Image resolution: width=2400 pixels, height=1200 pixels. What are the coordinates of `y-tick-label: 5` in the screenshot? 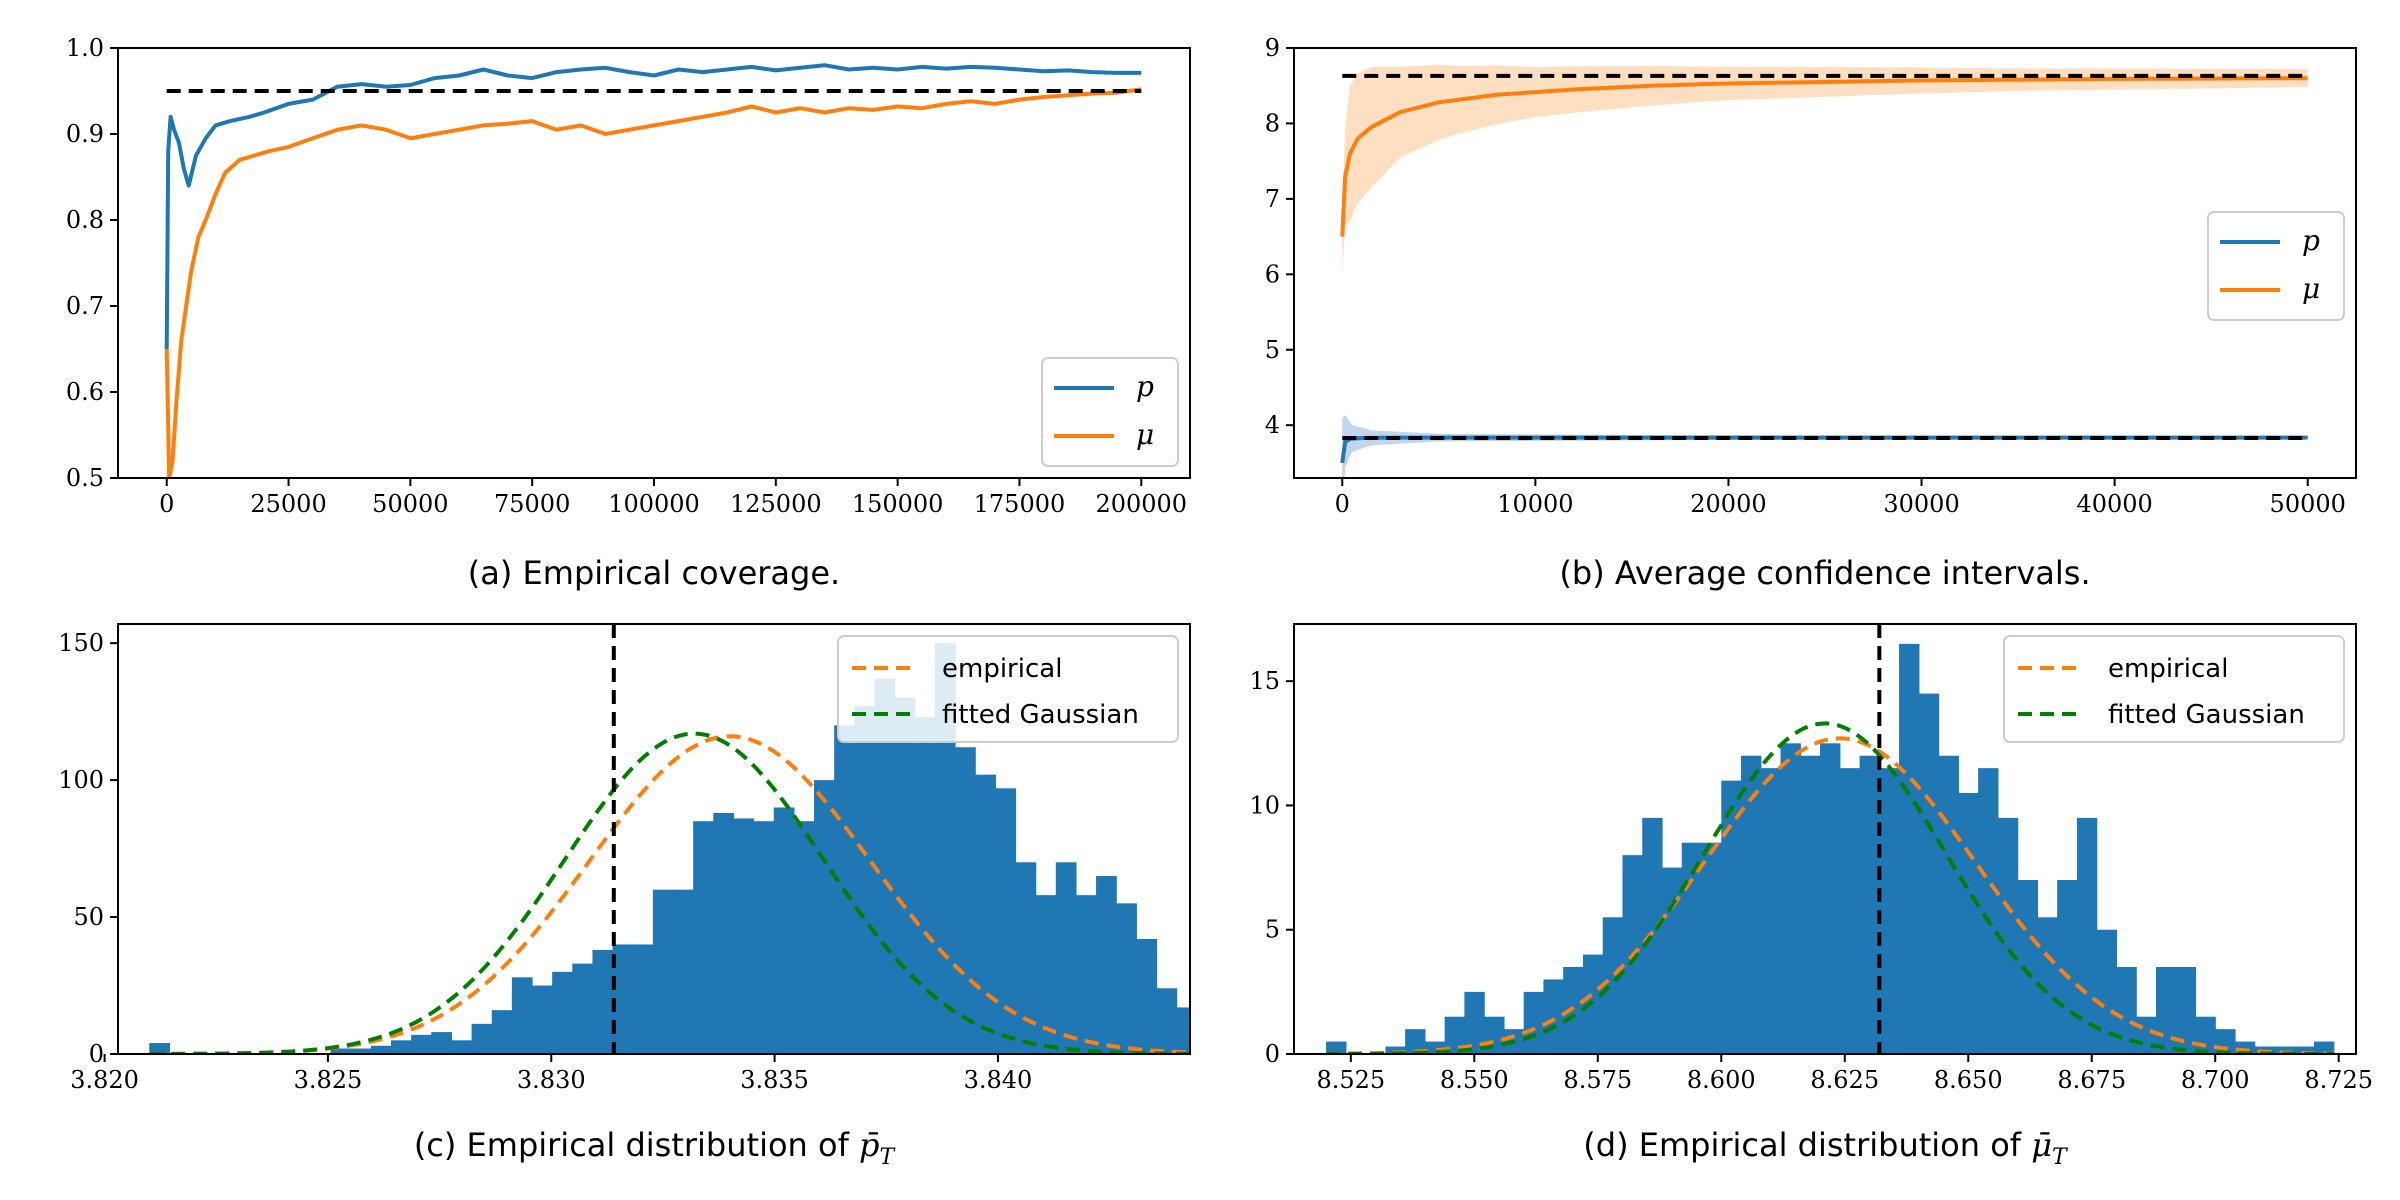 It's located at (1272, 350).